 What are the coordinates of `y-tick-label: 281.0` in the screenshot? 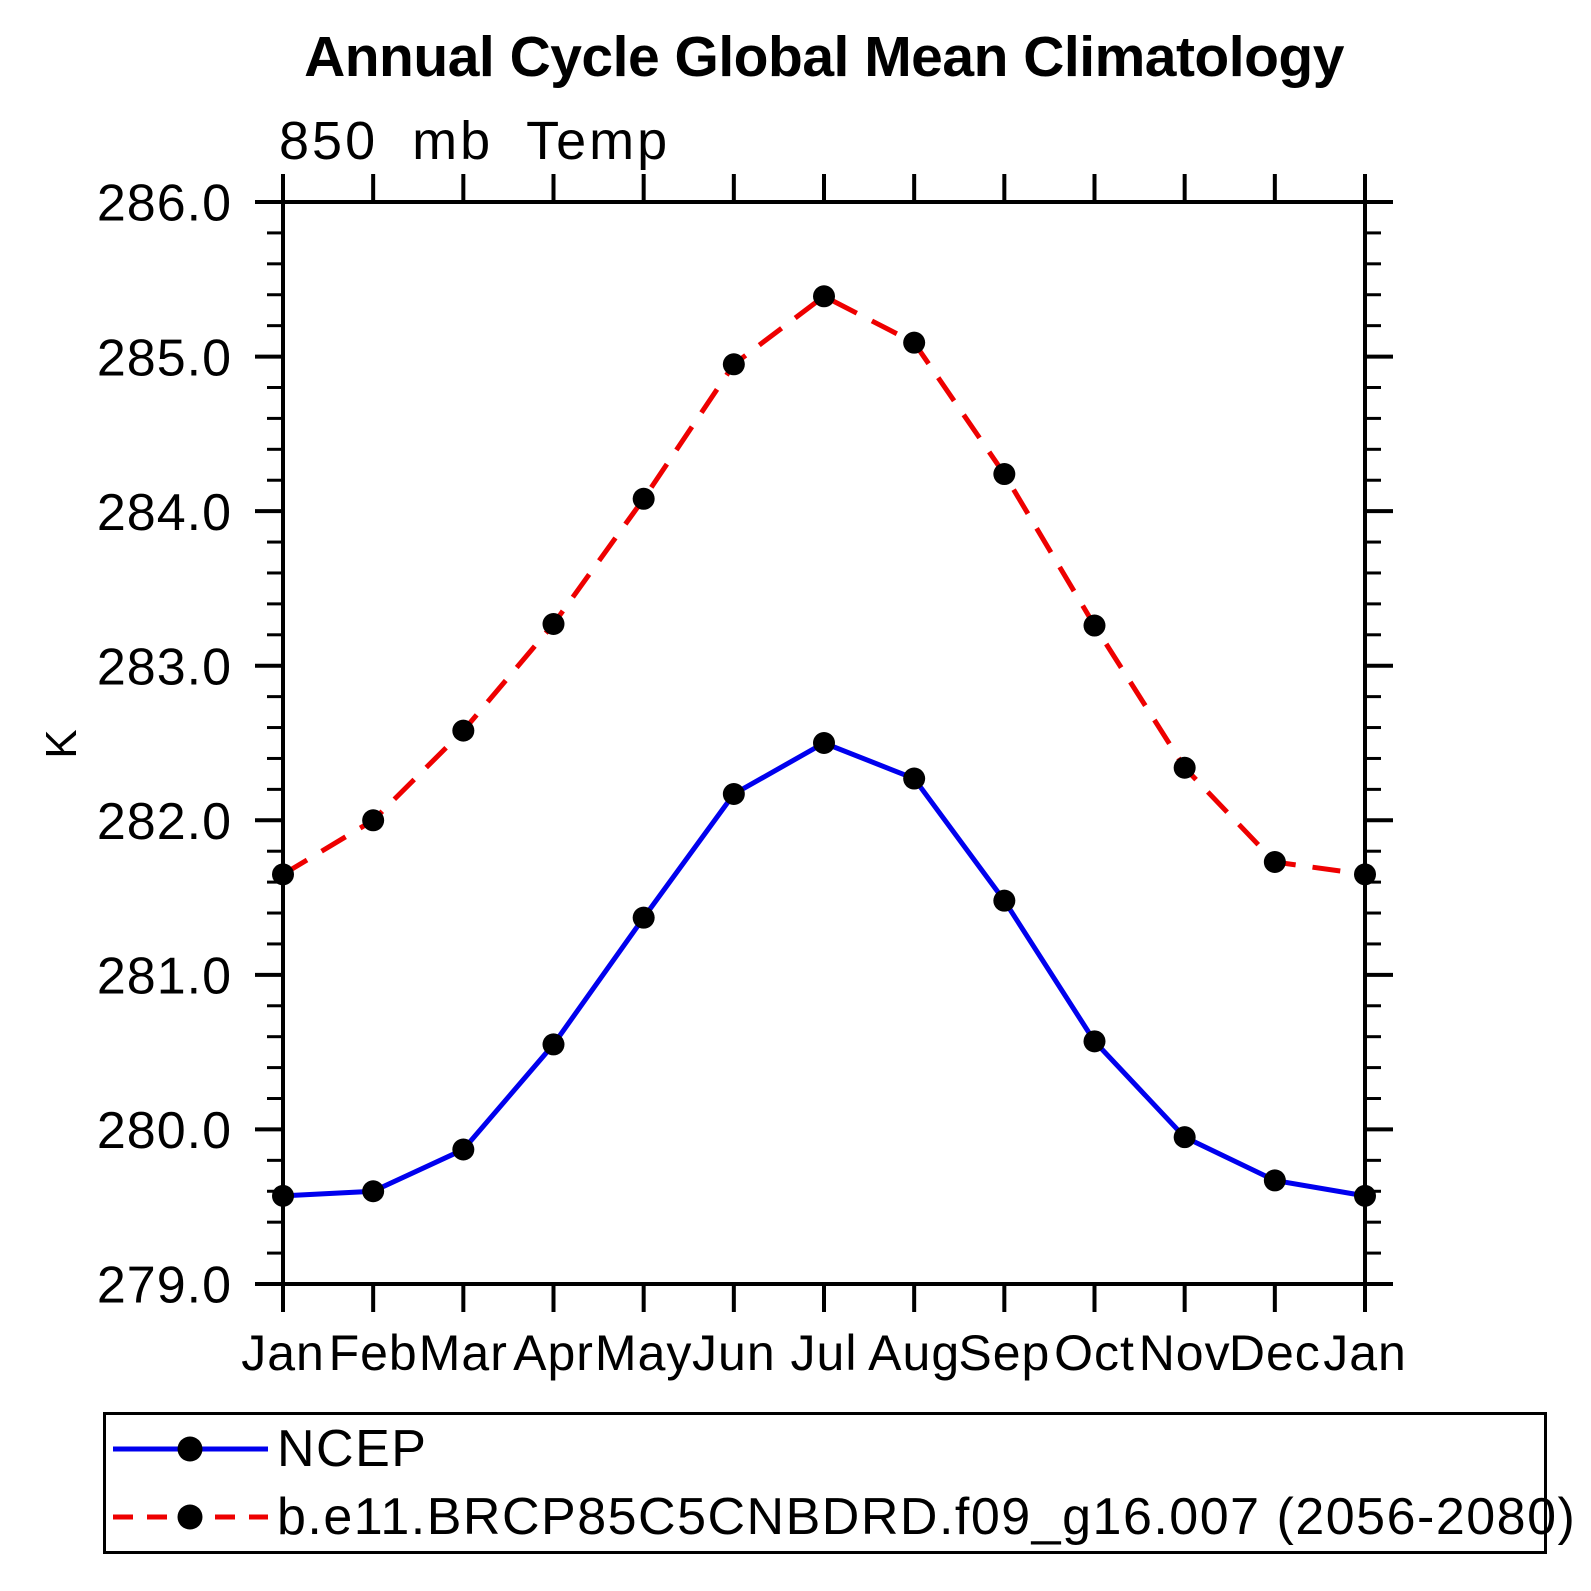 It's located at (164, 977).